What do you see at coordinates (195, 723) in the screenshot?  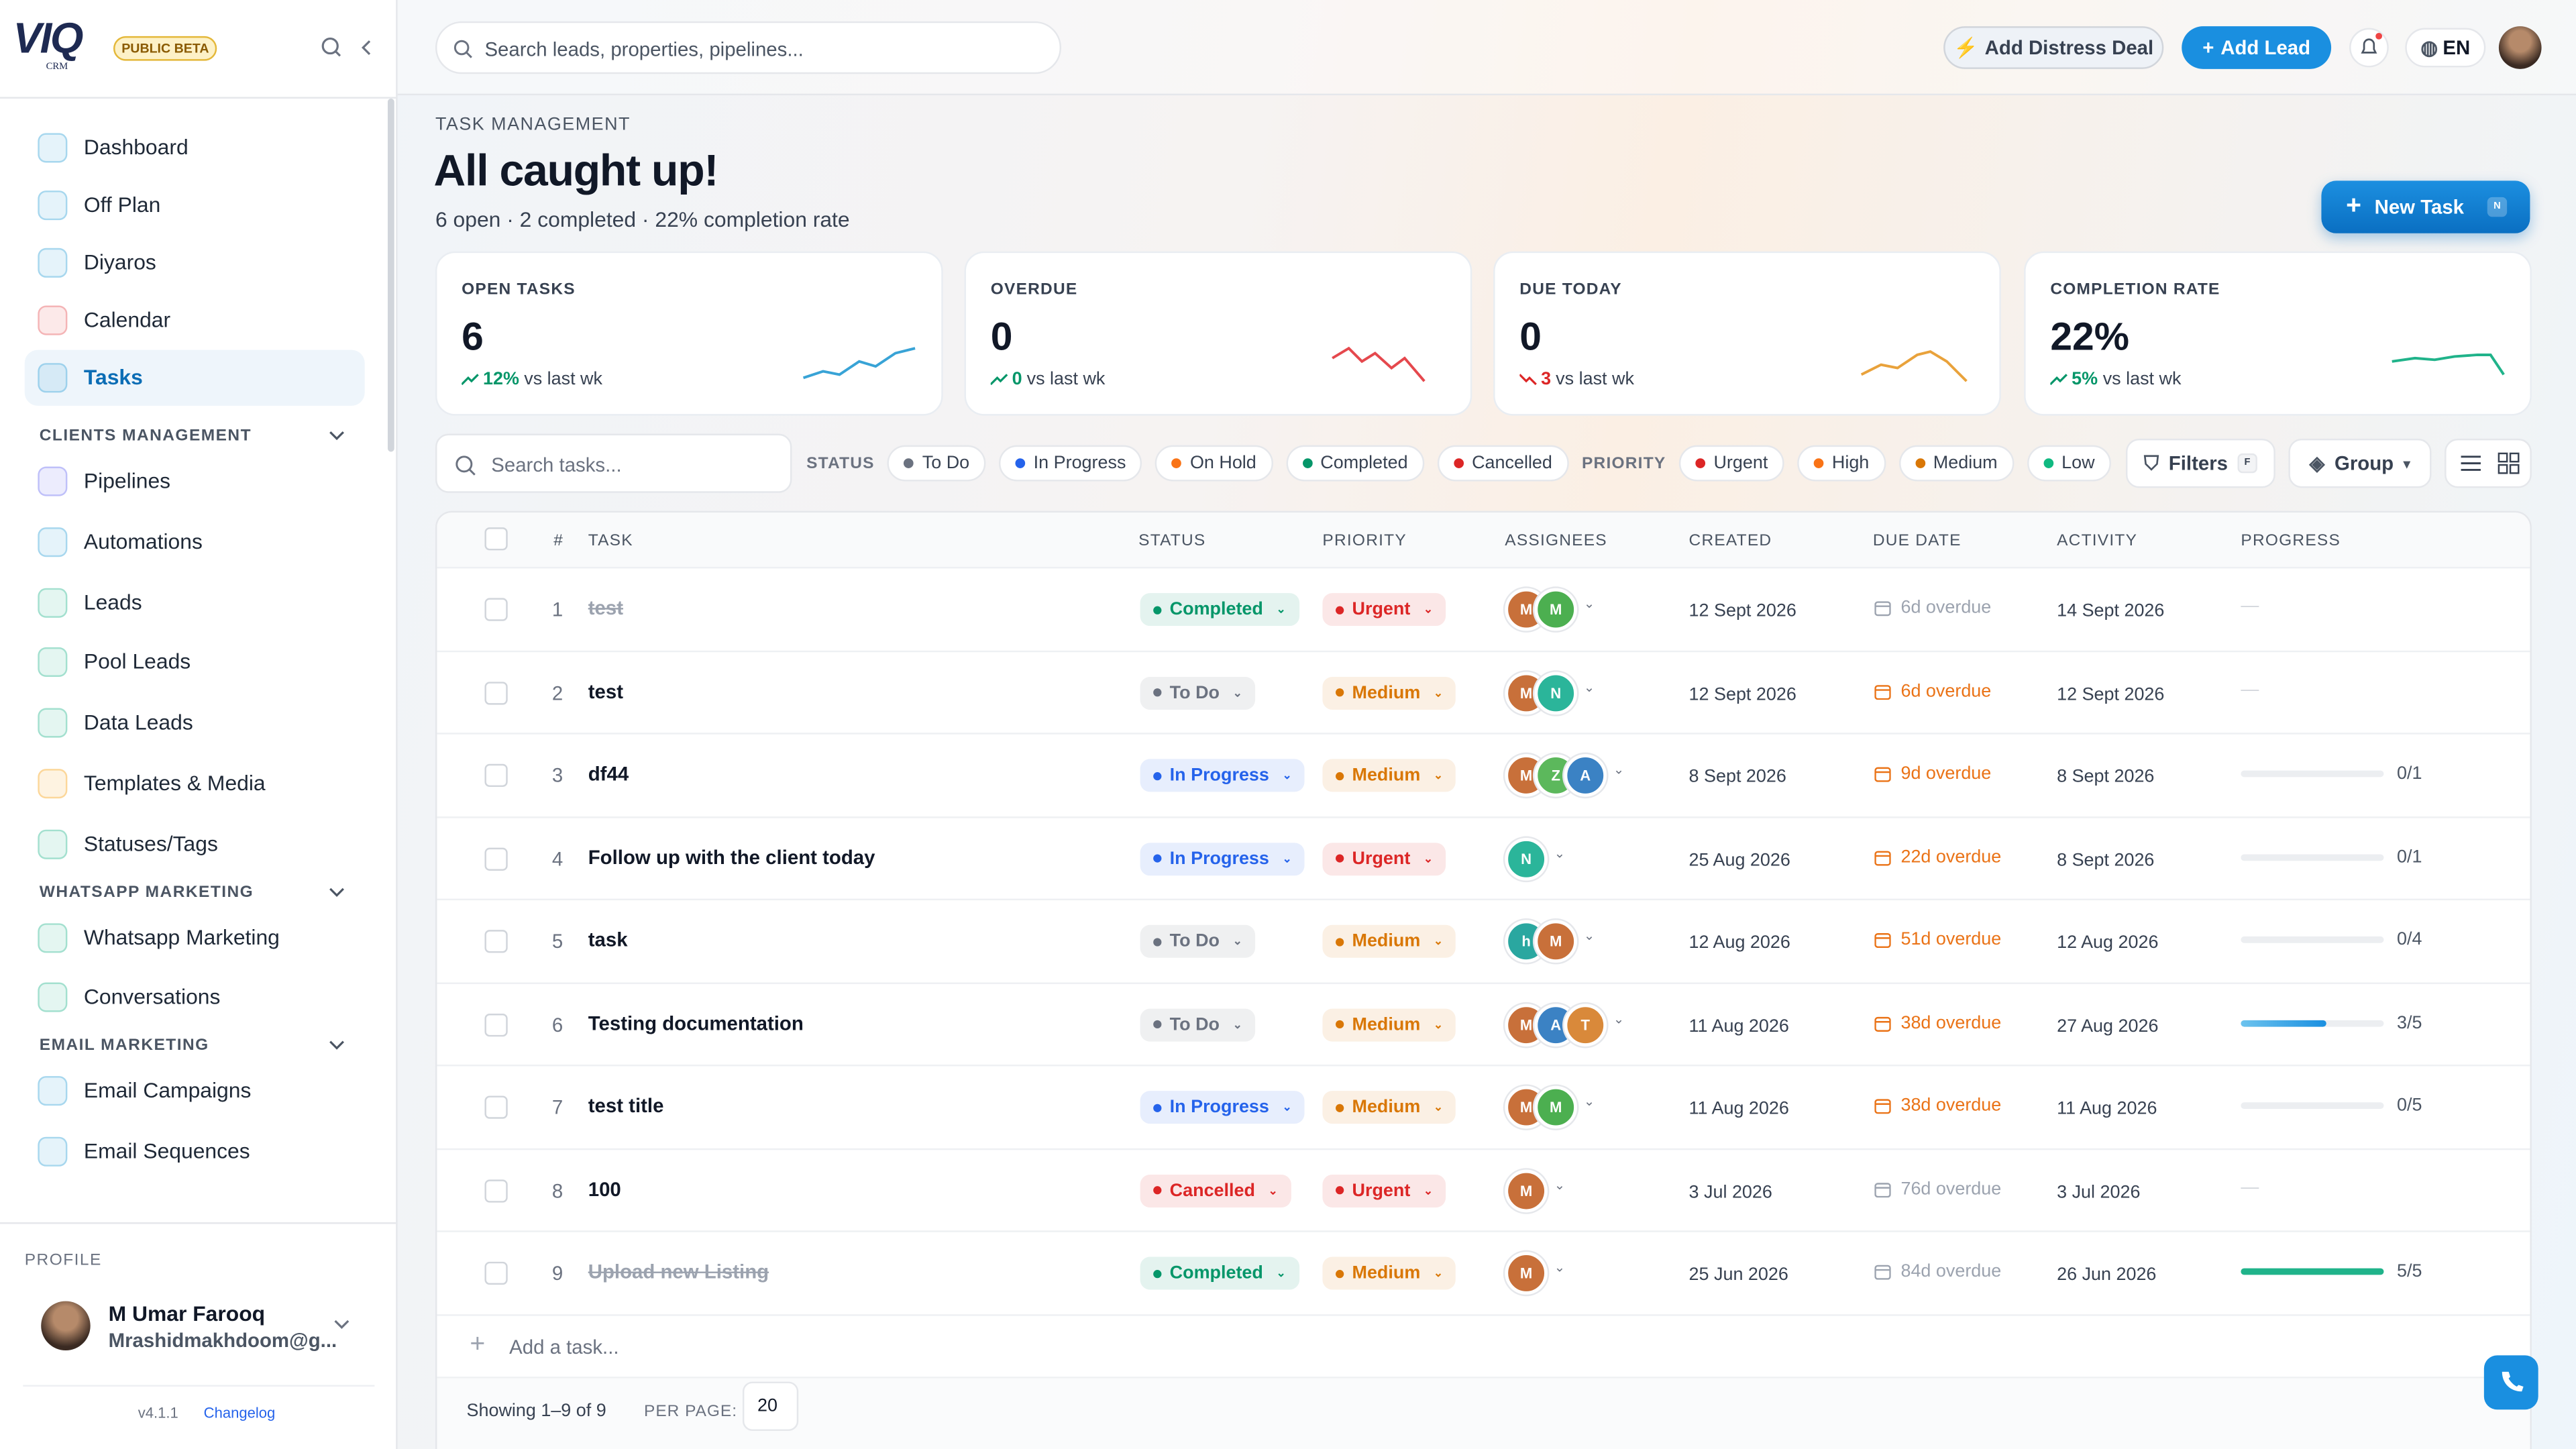 I see `nav-item: Data Leads` at bounding box center [195, 723].